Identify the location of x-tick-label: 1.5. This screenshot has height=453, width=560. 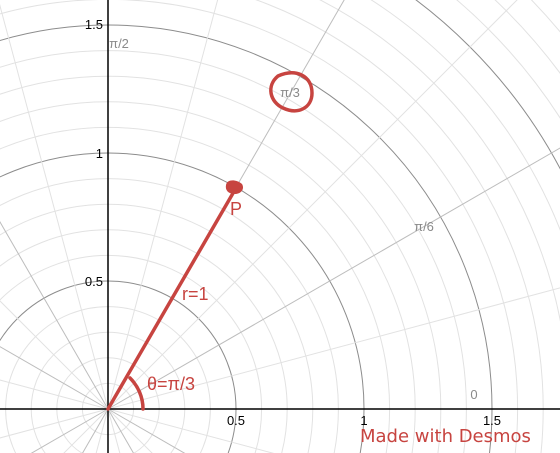
(492, 420).